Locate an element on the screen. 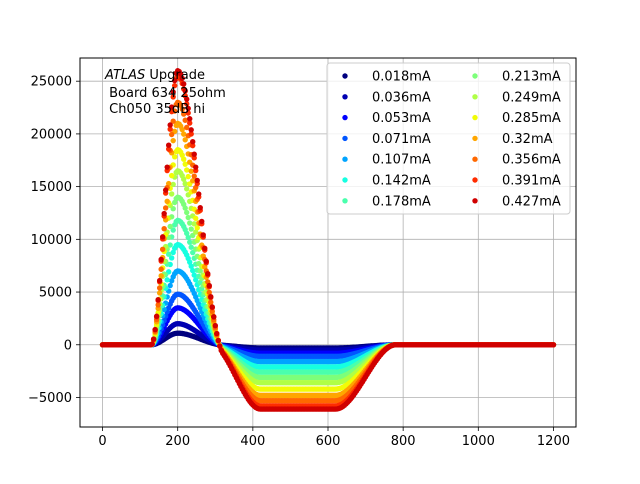  x-tick-label: 400 is located at coordinates (252, 441).